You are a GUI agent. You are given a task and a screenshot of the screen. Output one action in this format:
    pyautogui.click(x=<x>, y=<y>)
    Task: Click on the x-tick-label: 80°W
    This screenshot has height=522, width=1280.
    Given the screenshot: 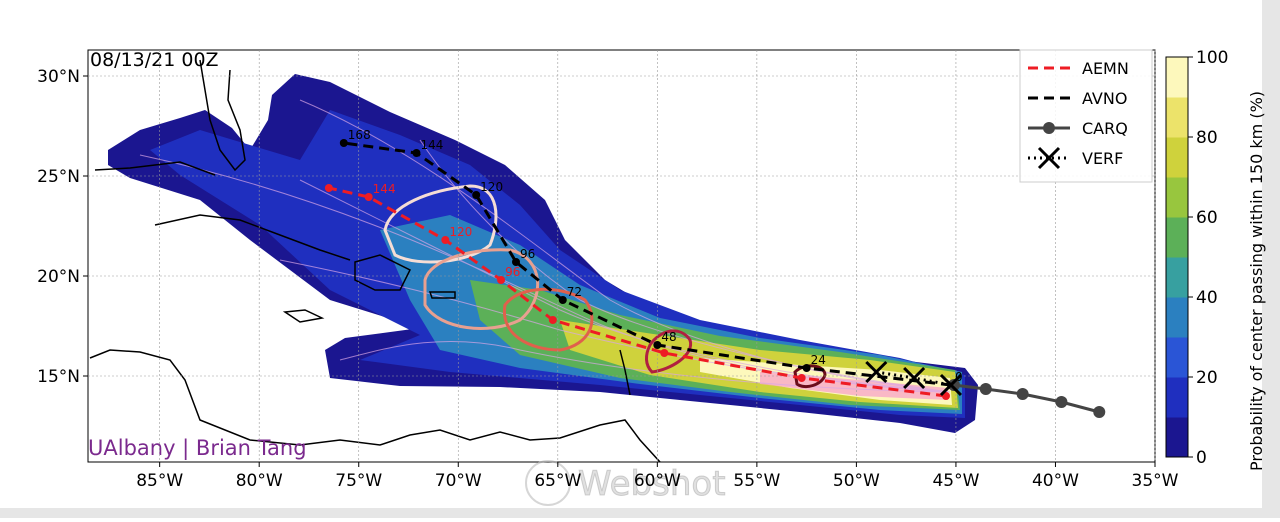 What is the action you would take?
    pyautogui.click(x=259, y=481)
    